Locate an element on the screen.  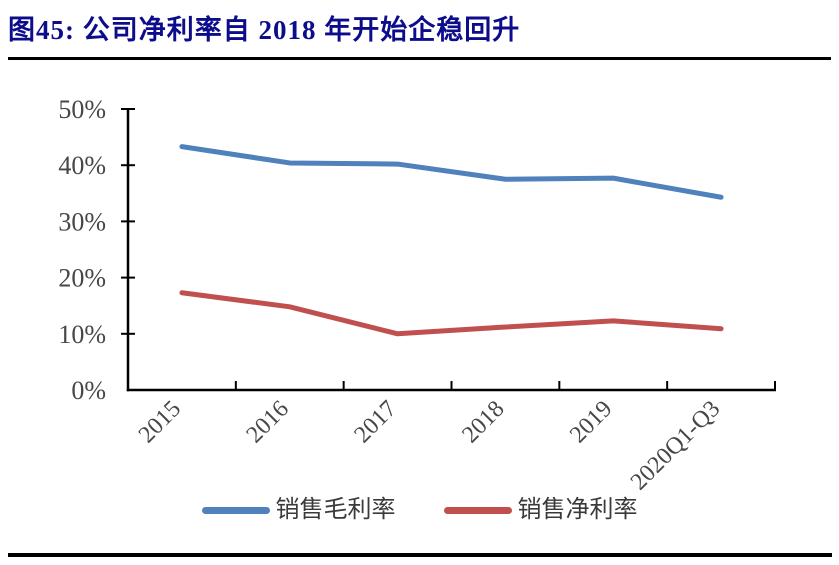
x-tick-label: 2016 is located at coordinates (268, 422).